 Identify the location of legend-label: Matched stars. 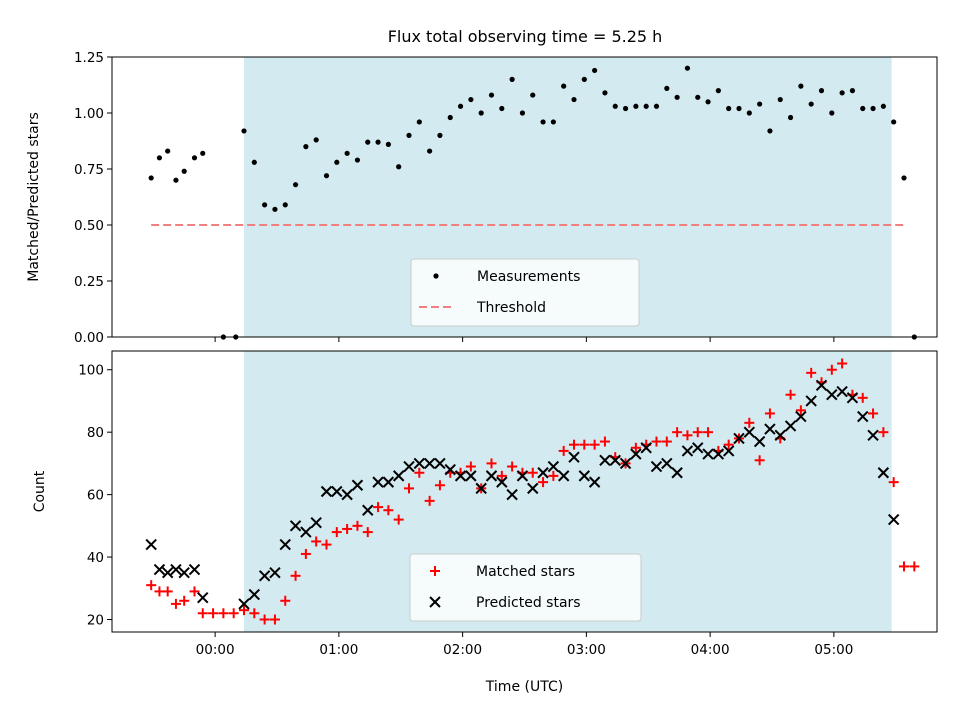
(525, 572).